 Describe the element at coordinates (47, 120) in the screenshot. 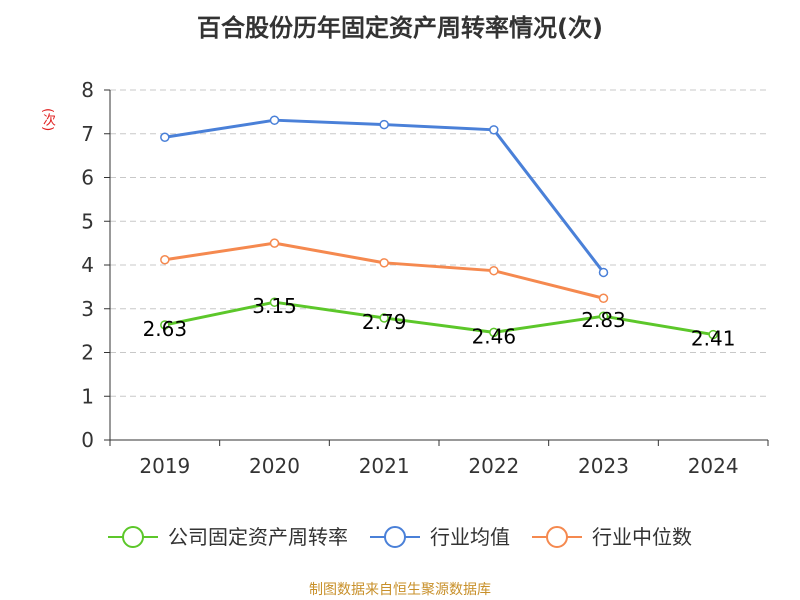

I see `y-axis-label: (次)` at that location.